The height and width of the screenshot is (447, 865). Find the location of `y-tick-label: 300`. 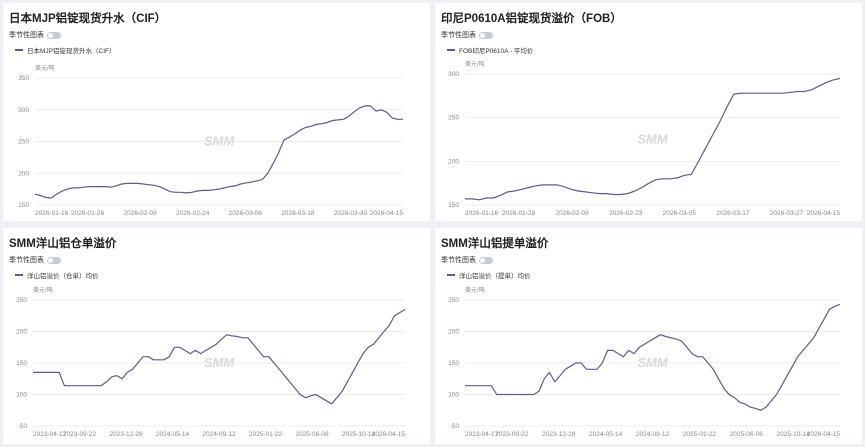

y-tick-label: 300 is located at coordinates (453, 74).